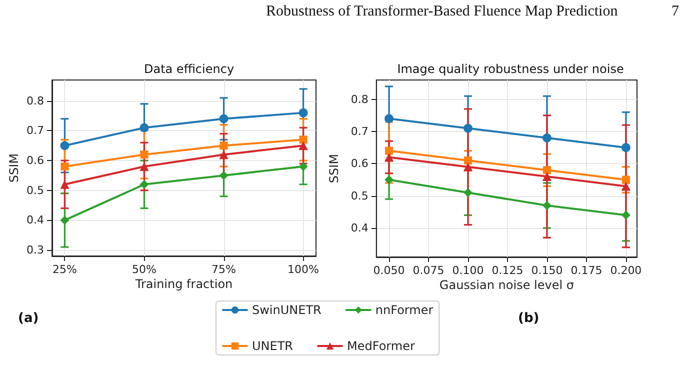 The height and width of the screenshot is (375, 693). What do you see at coordinates (183, 284) in the screenshot?
I see `x-axis-title: Training fraction` at bounding box center [183, 284].